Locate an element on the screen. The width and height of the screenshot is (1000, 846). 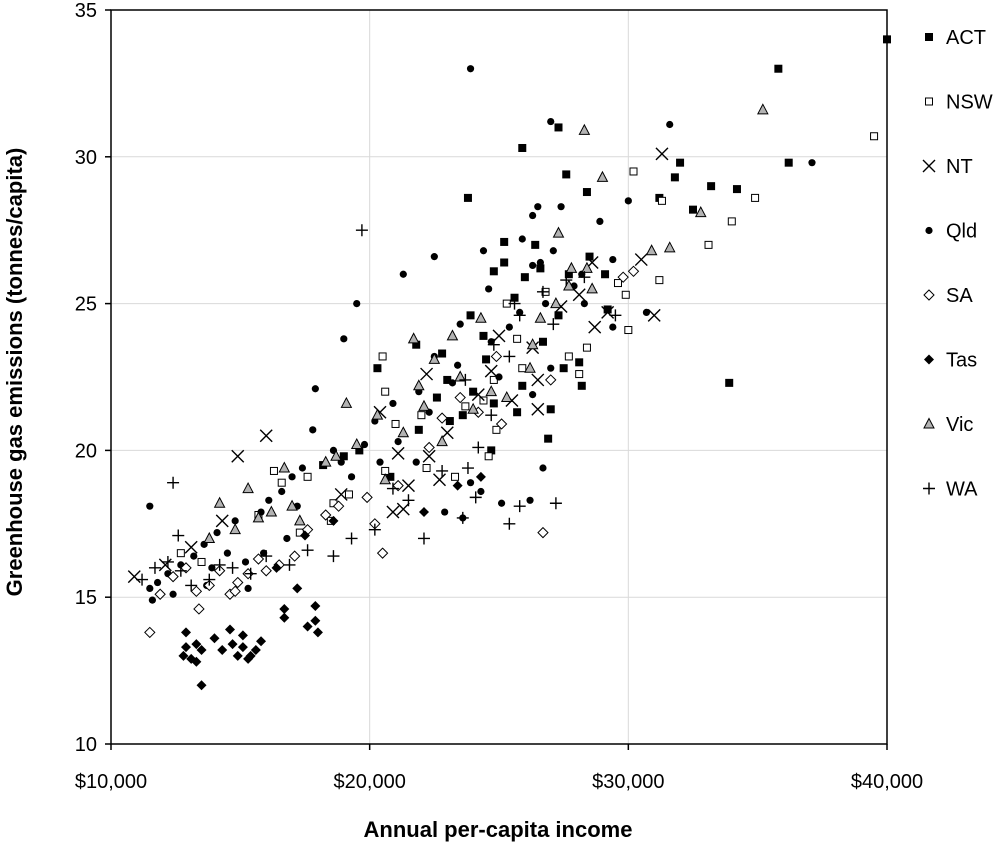
legend-label: WA is located at coordinates (962, 490).